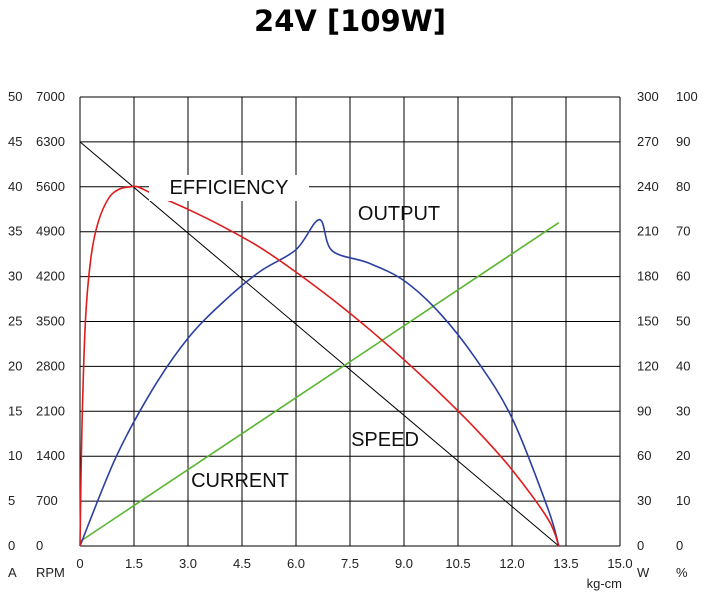  What do you see at coordinates (50, 321) in the screenshot?
I see `left-axis-tick-label: 3500` at bounding box center [50, 321].